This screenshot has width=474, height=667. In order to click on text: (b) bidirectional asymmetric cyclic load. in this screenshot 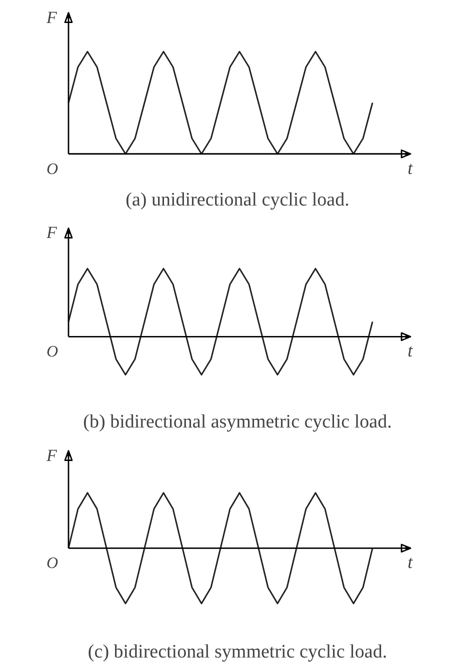, I will do `click(237, 422)`.